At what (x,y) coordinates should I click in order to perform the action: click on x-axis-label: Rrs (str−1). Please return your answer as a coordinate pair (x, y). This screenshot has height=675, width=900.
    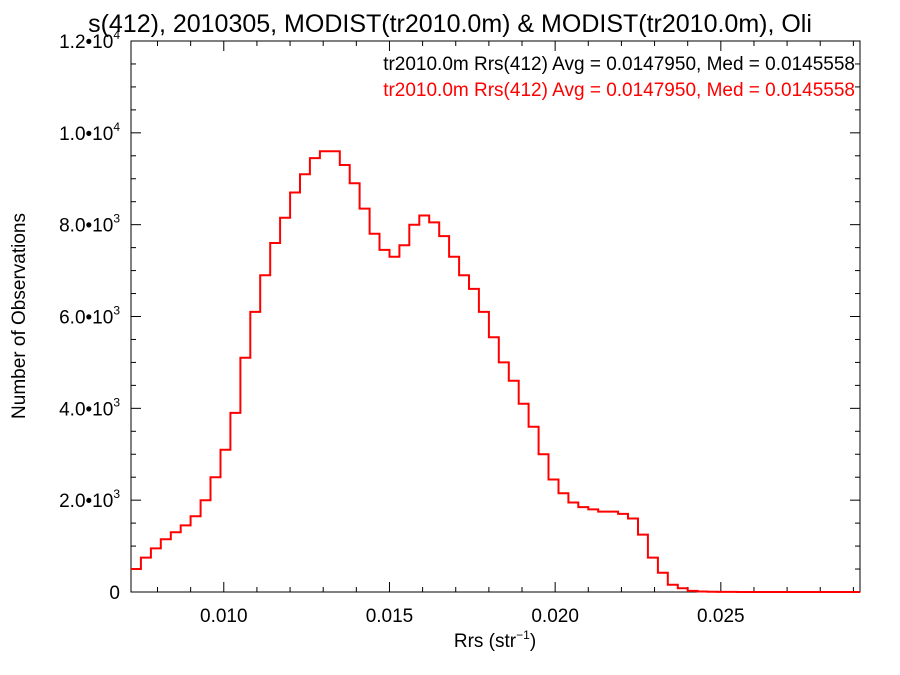
    Looking at the image, I should click on (495, 640).